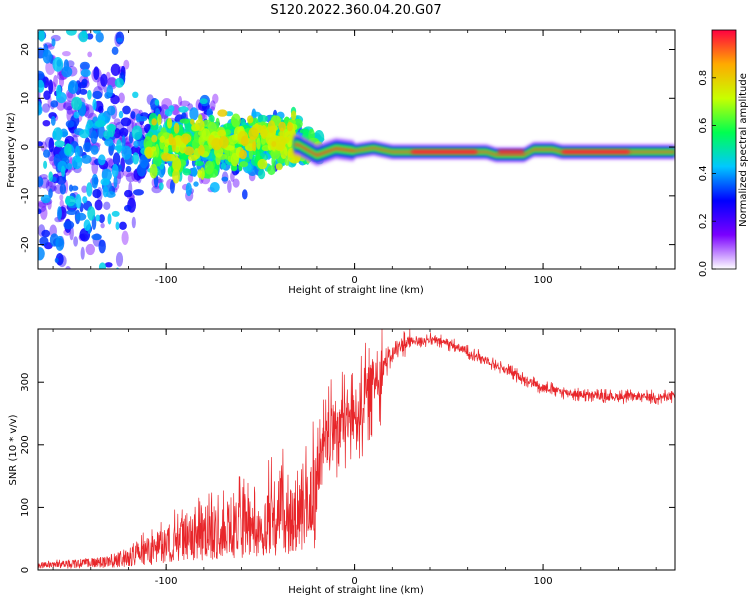 The width and height of the screenshot is (750, 600). I want to click on snr-x-tick-labels: -100 0 100, so click(354, 581).